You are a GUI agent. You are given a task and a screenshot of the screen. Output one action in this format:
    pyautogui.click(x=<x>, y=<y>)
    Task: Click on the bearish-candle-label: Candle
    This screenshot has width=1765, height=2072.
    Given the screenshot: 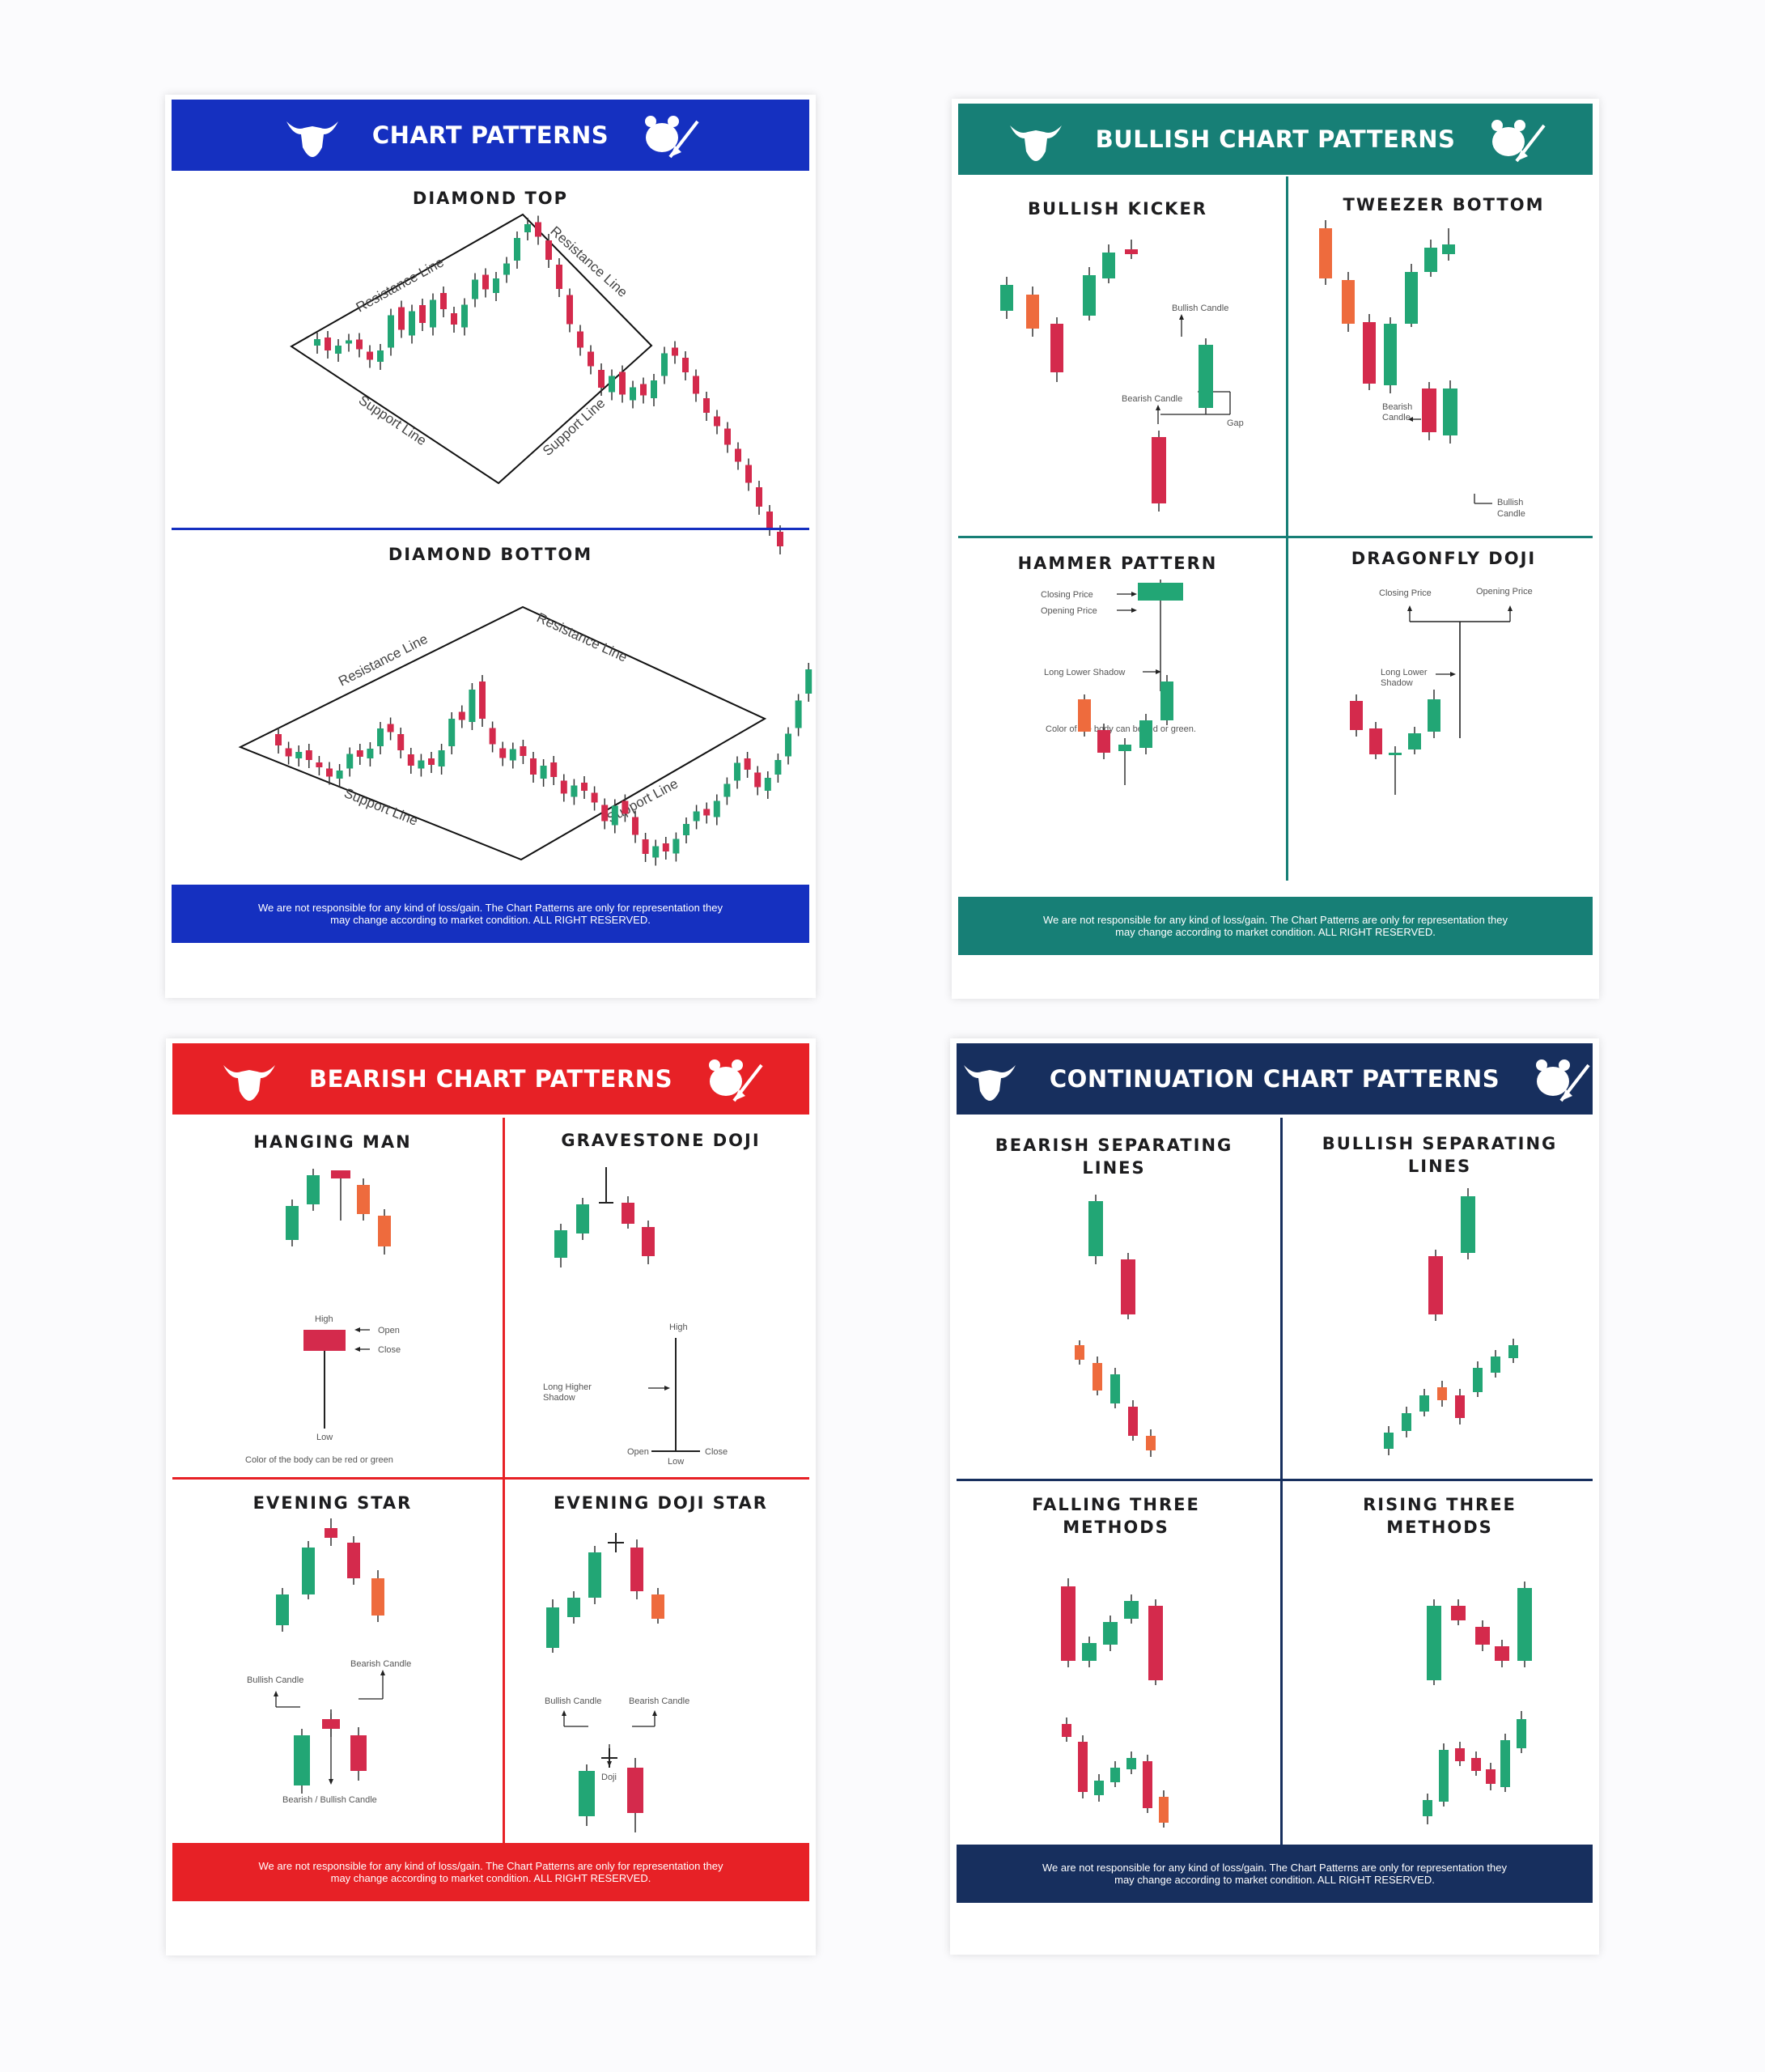 What is the action you would take?
    pyautogui.click(x=1396, y=417)
    